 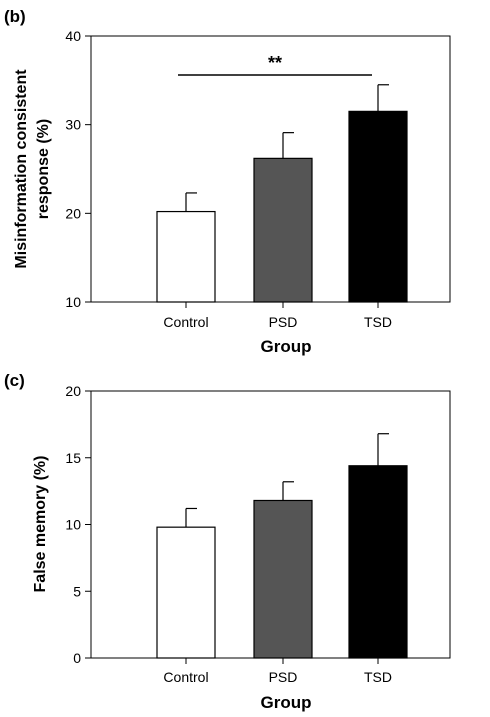 What do you see at coordinates (43, 169) in the screenshot?
I see `y-axis-label: response (%)` at bounding box center [43, 169].